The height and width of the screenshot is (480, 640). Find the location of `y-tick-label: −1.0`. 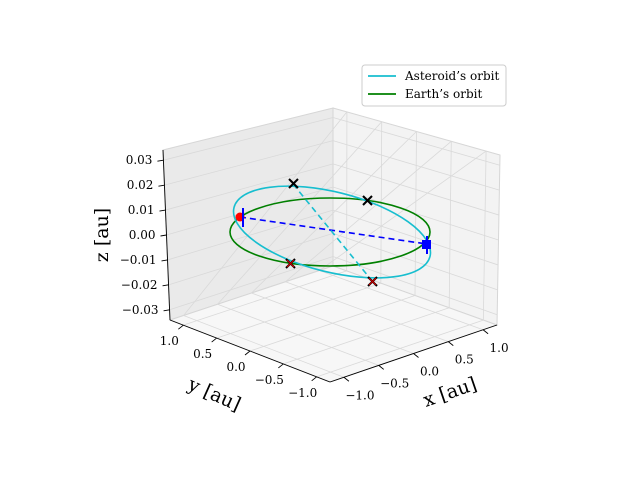

y-tick-label: −1.0 is located at coordinates (302, 393).